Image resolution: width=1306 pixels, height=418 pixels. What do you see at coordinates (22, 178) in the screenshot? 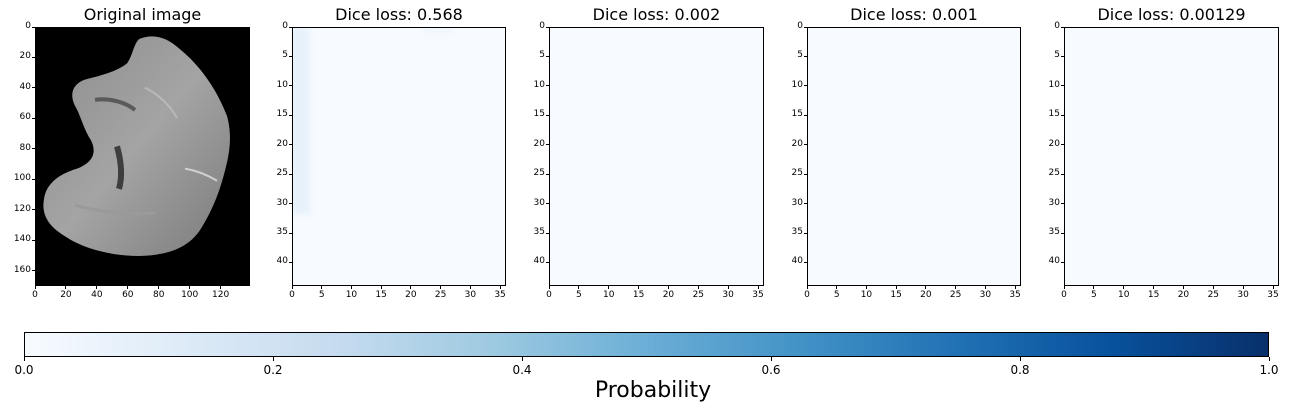
I see `y-tick-label: 100` at bounding box center [22, 178].